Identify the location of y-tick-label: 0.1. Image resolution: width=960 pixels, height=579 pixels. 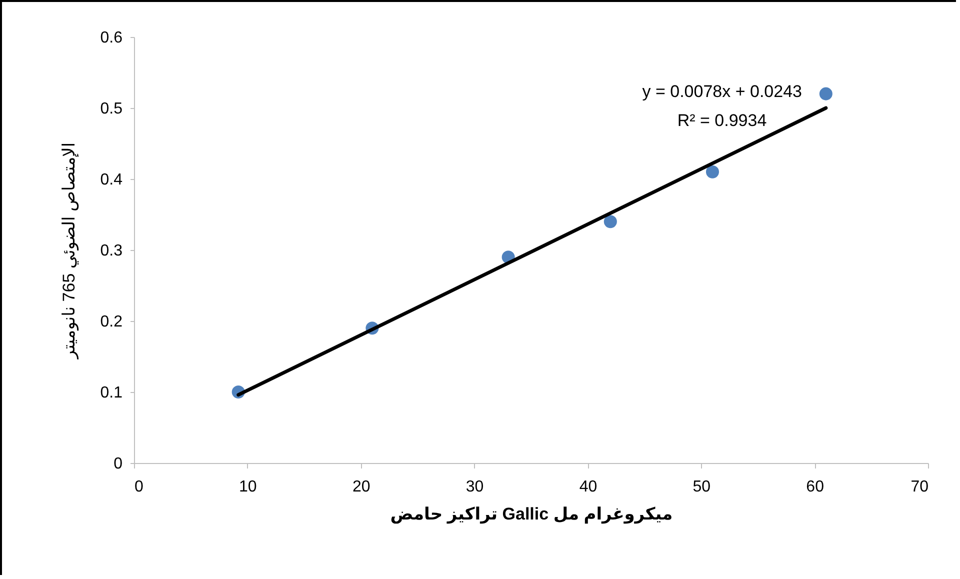
(111, 393).